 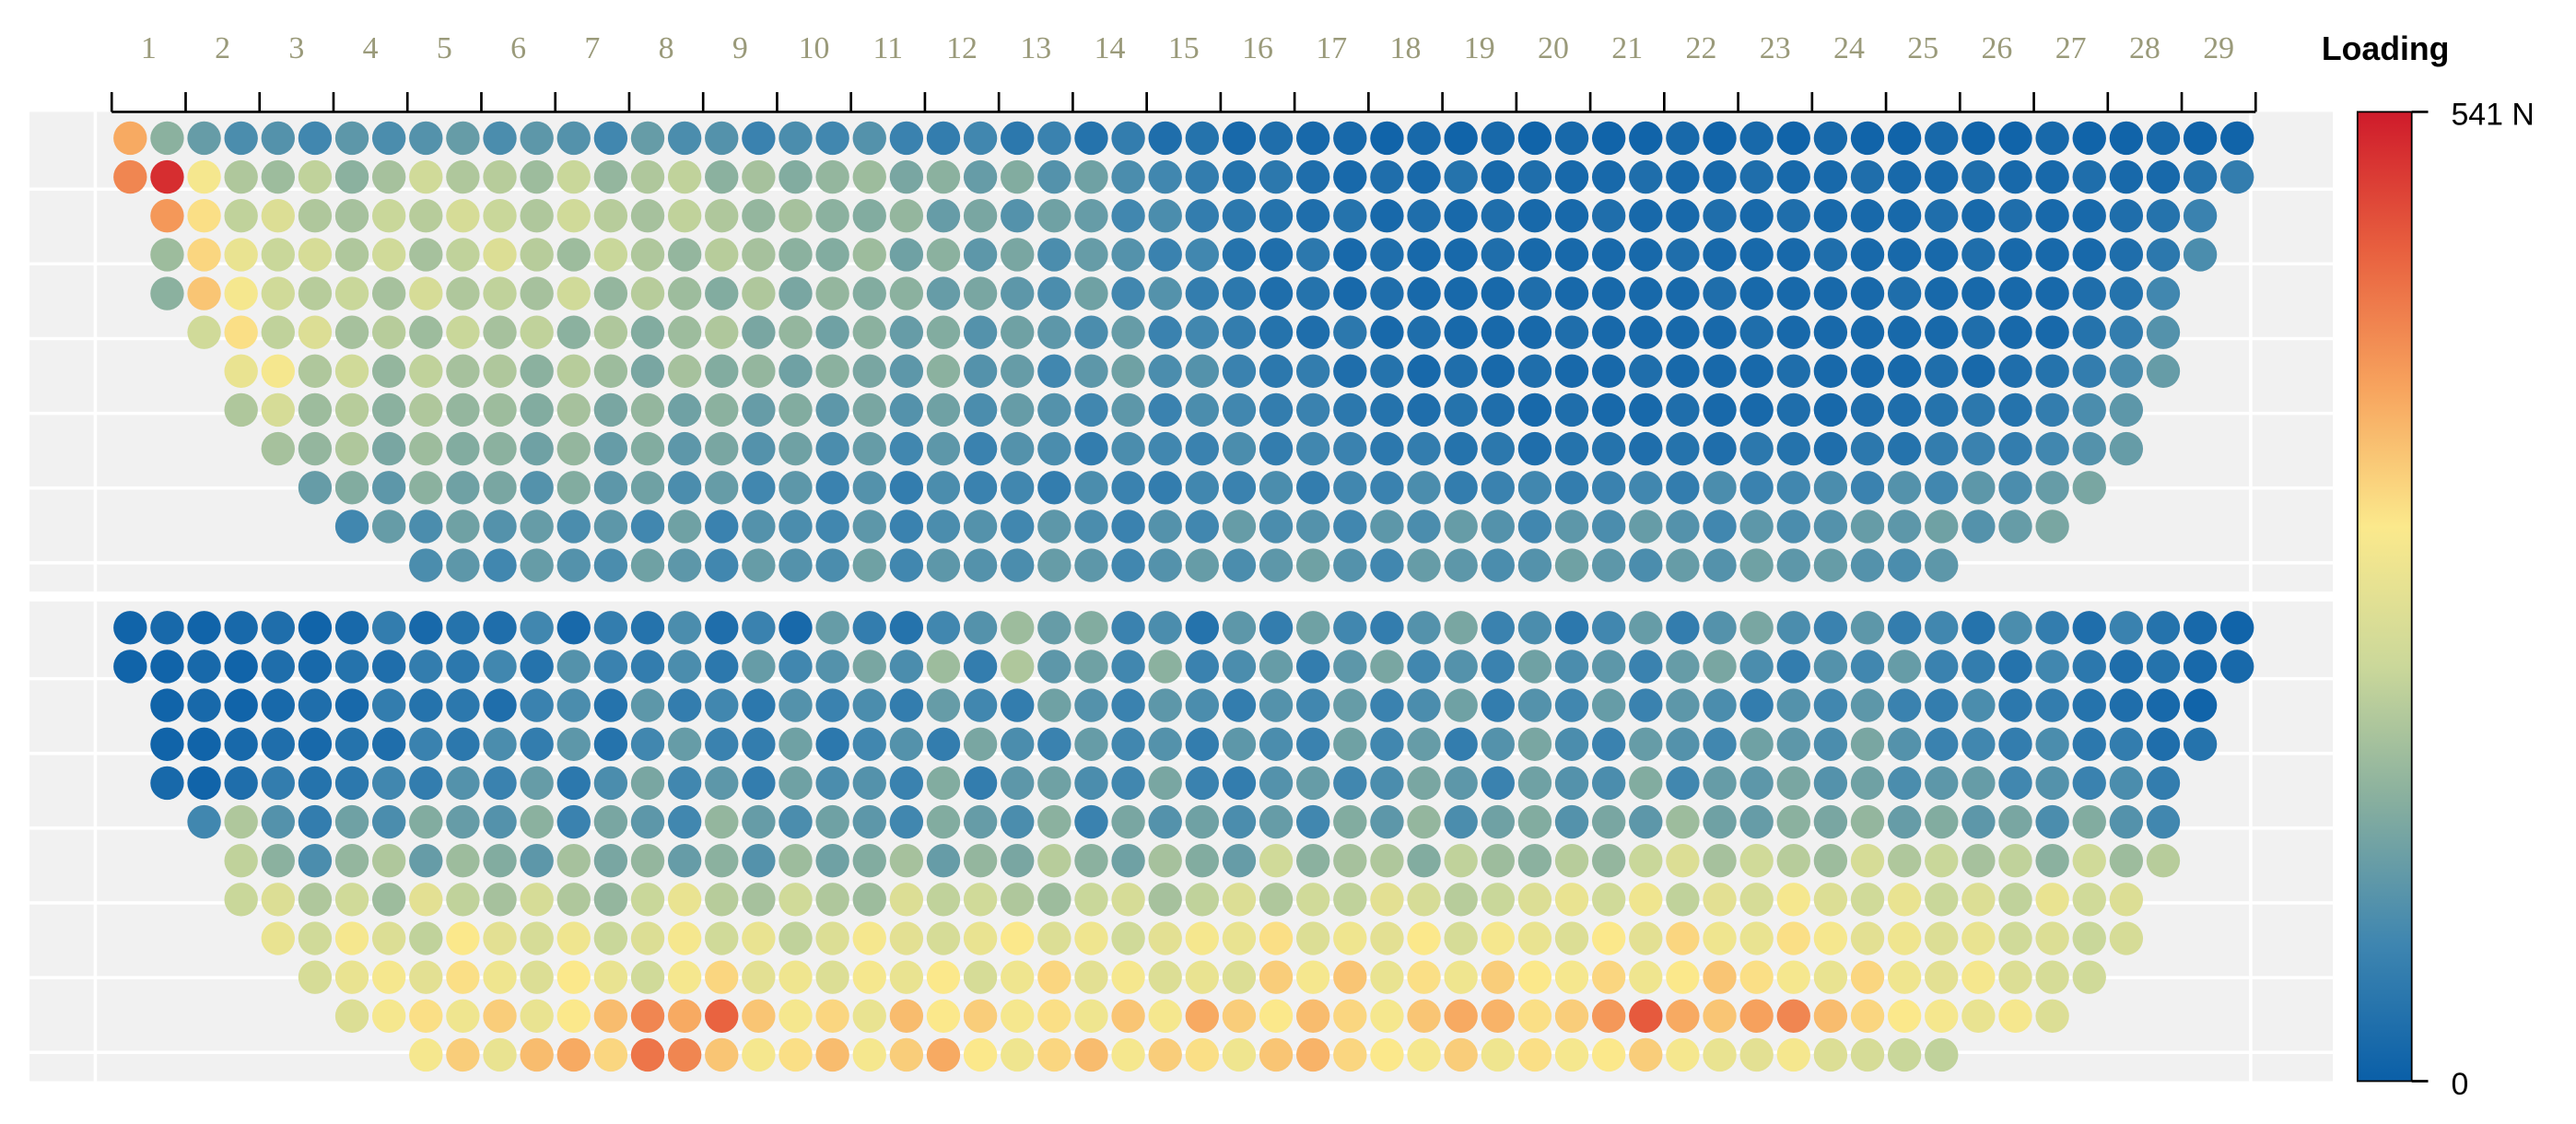 What do you see at coordinates (887, 48) in the screenshot?
I see `x-tick-label: 11` at bounding box center [887, 48].